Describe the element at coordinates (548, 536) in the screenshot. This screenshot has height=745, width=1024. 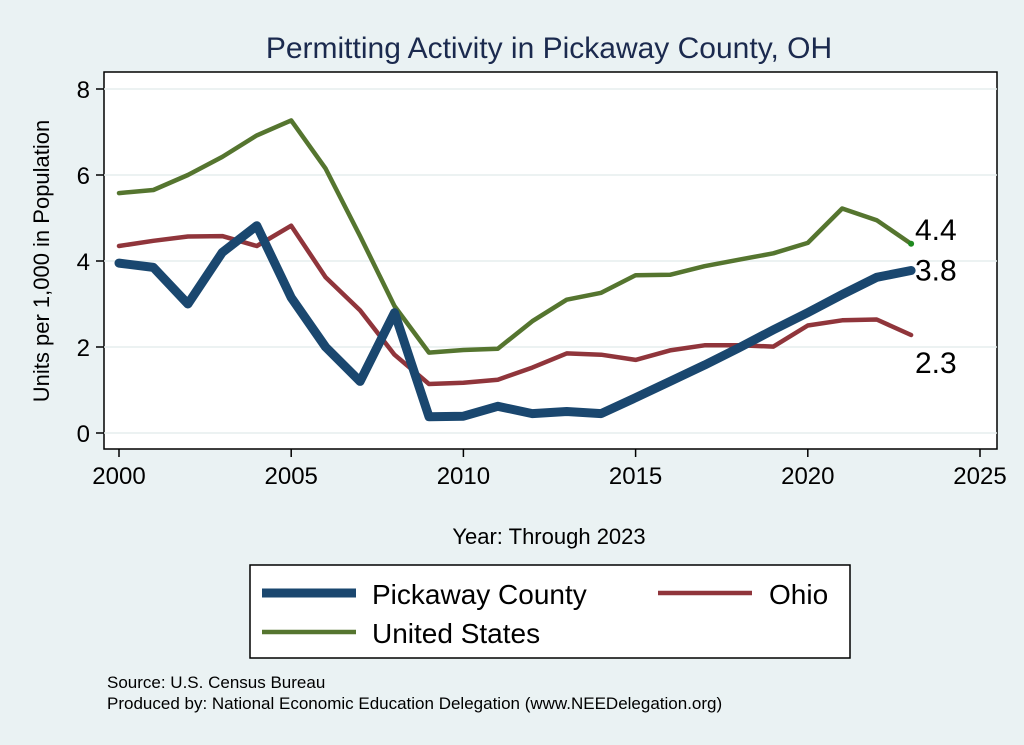
I see `x-axis-title: Year: Through 2023` at that location.